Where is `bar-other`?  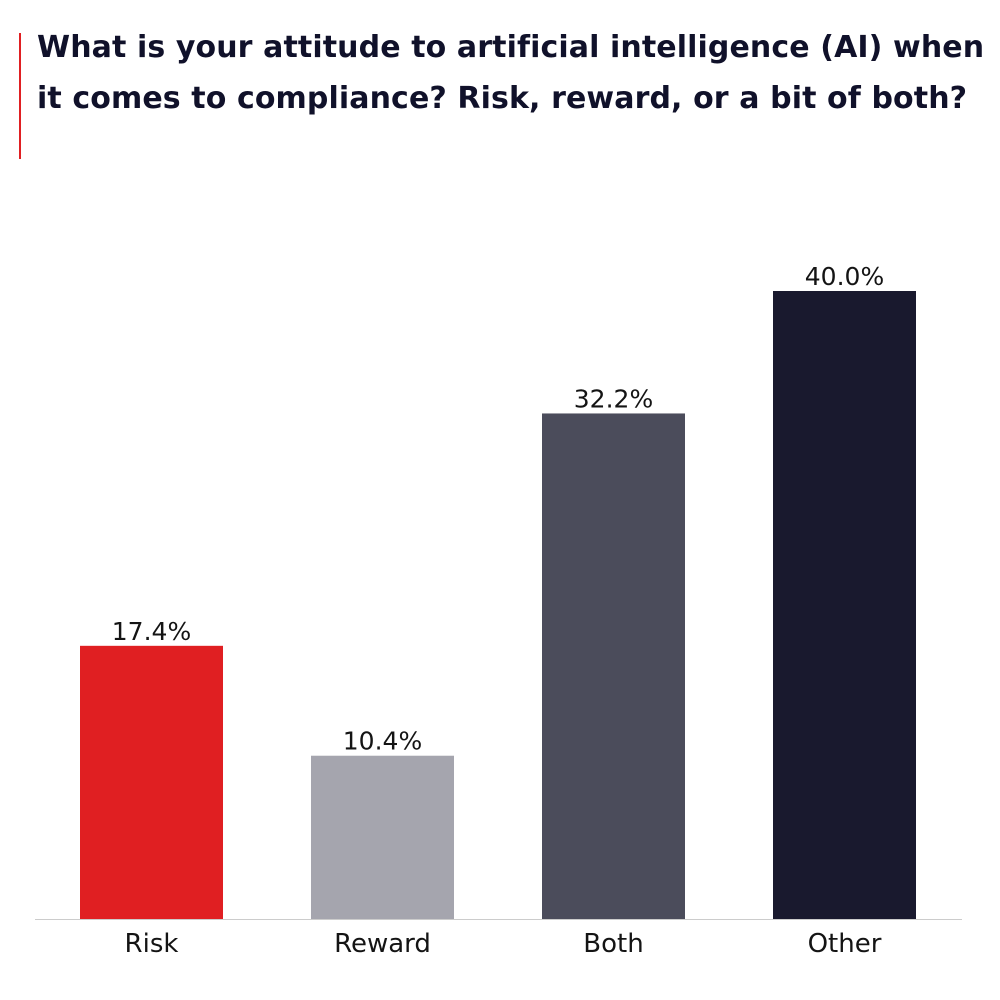 bar-other is located at coordinates (844, 605).